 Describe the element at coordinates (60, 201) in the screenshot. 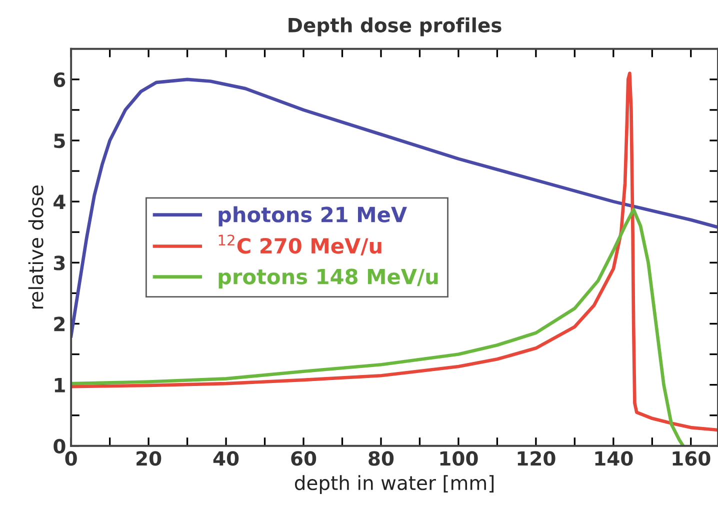

I see `y-tick-label: 4` at that location.